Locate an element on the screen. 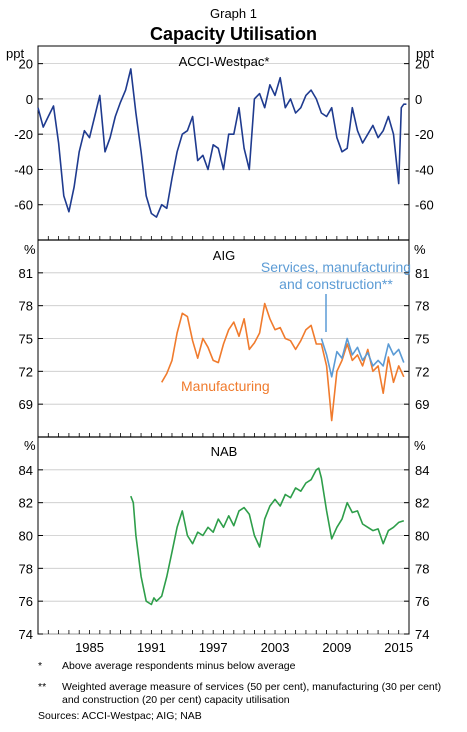  ytick-label-left-aig: 72 is located at coordinates (26, 371).